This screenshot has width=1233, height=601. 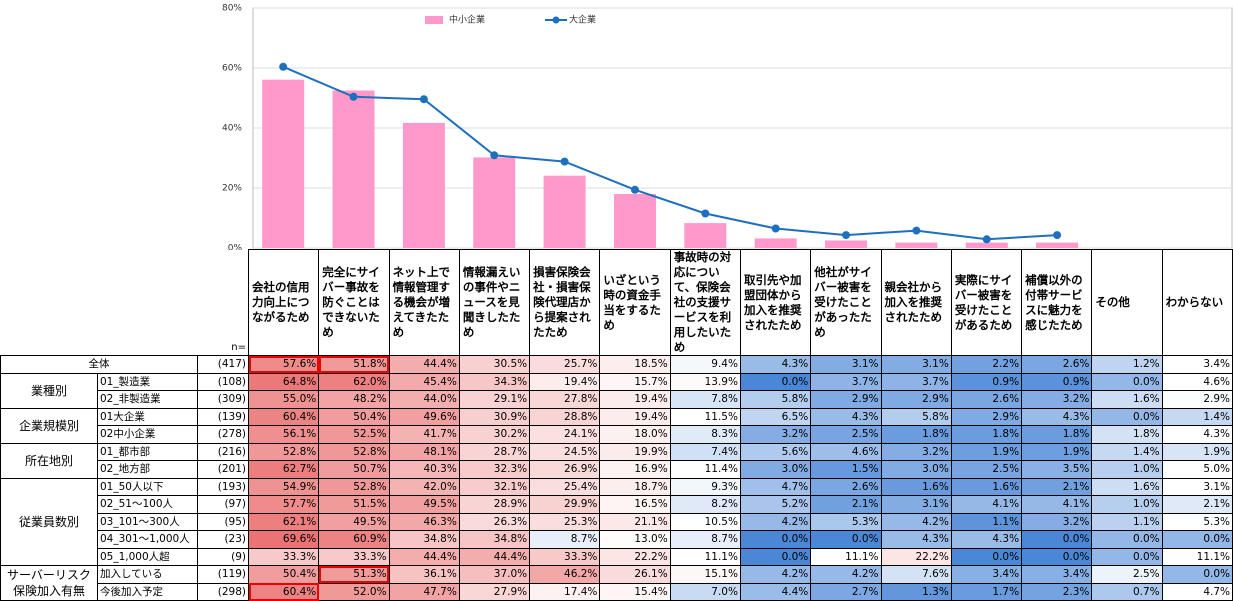 I want to click on data-cell: 3.2%, so click(x=916, y=451).